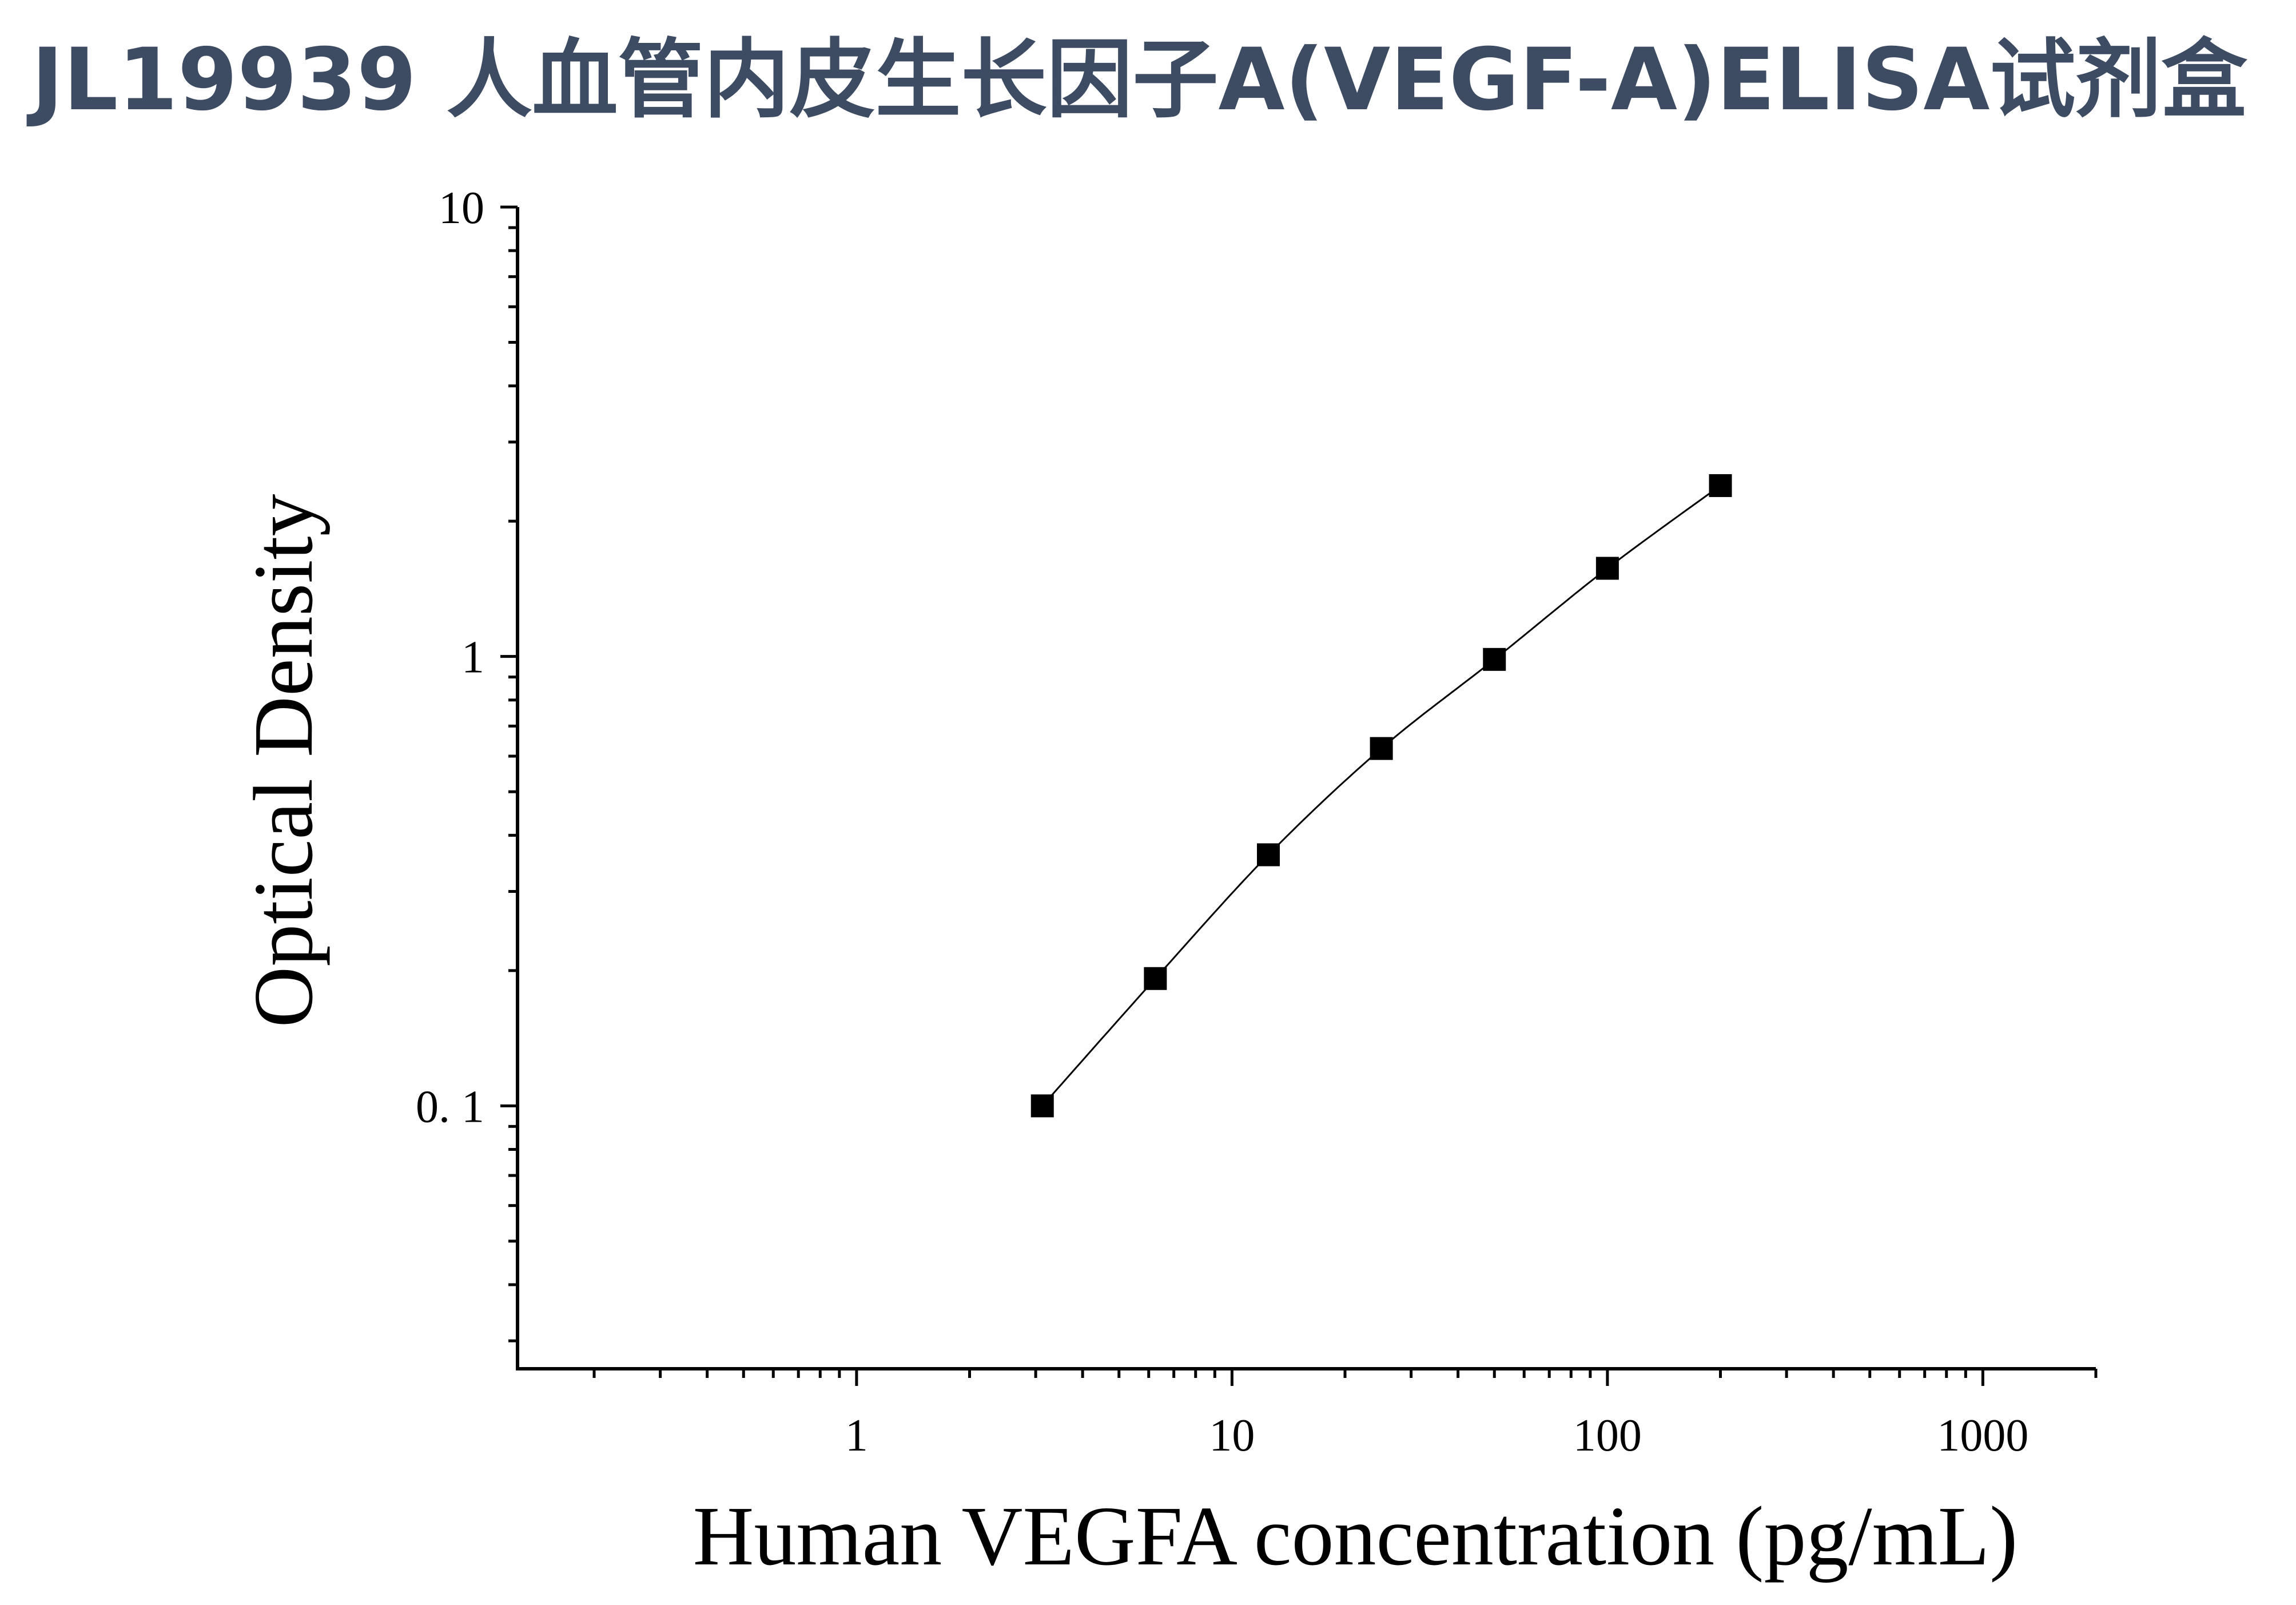 The height and width of the screenshot is (1605, 2296). What do you see at coordinates (450, 1107) in the screenshot?
I see `y-tick-label: 0. 1` at bounding box center [450, 1107].